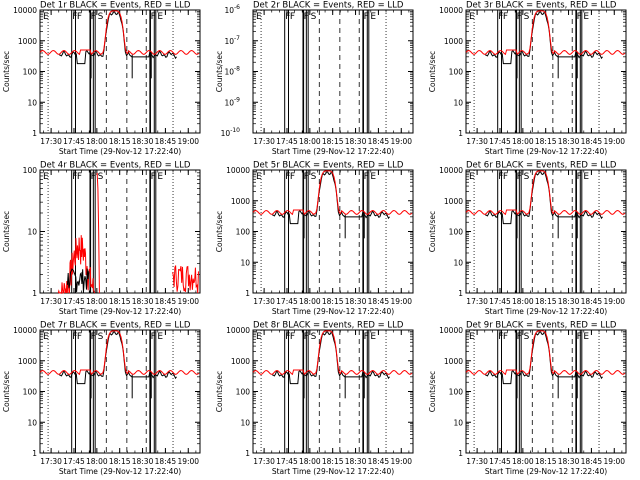 This screenshot has height=480, width=640. I want to click on y-tick-exponent: -7, so click(237, 38).